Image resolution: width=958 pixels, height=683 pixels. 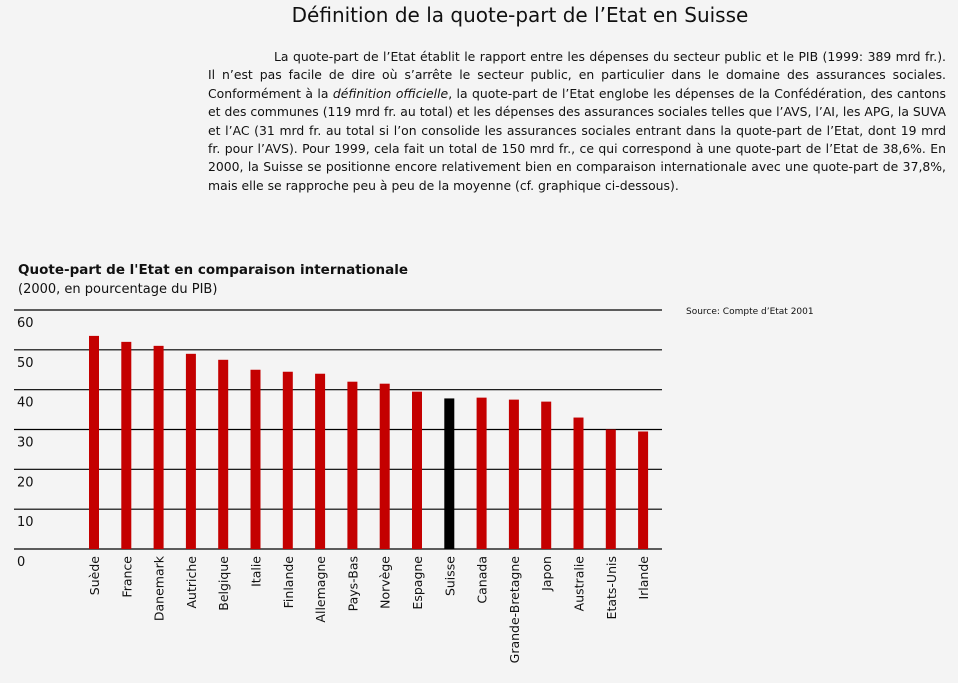 What do you see at coordinates (126, 577) in the screenshot?
I see `x-tick-label-france: France` at bounding box center [126, 577].